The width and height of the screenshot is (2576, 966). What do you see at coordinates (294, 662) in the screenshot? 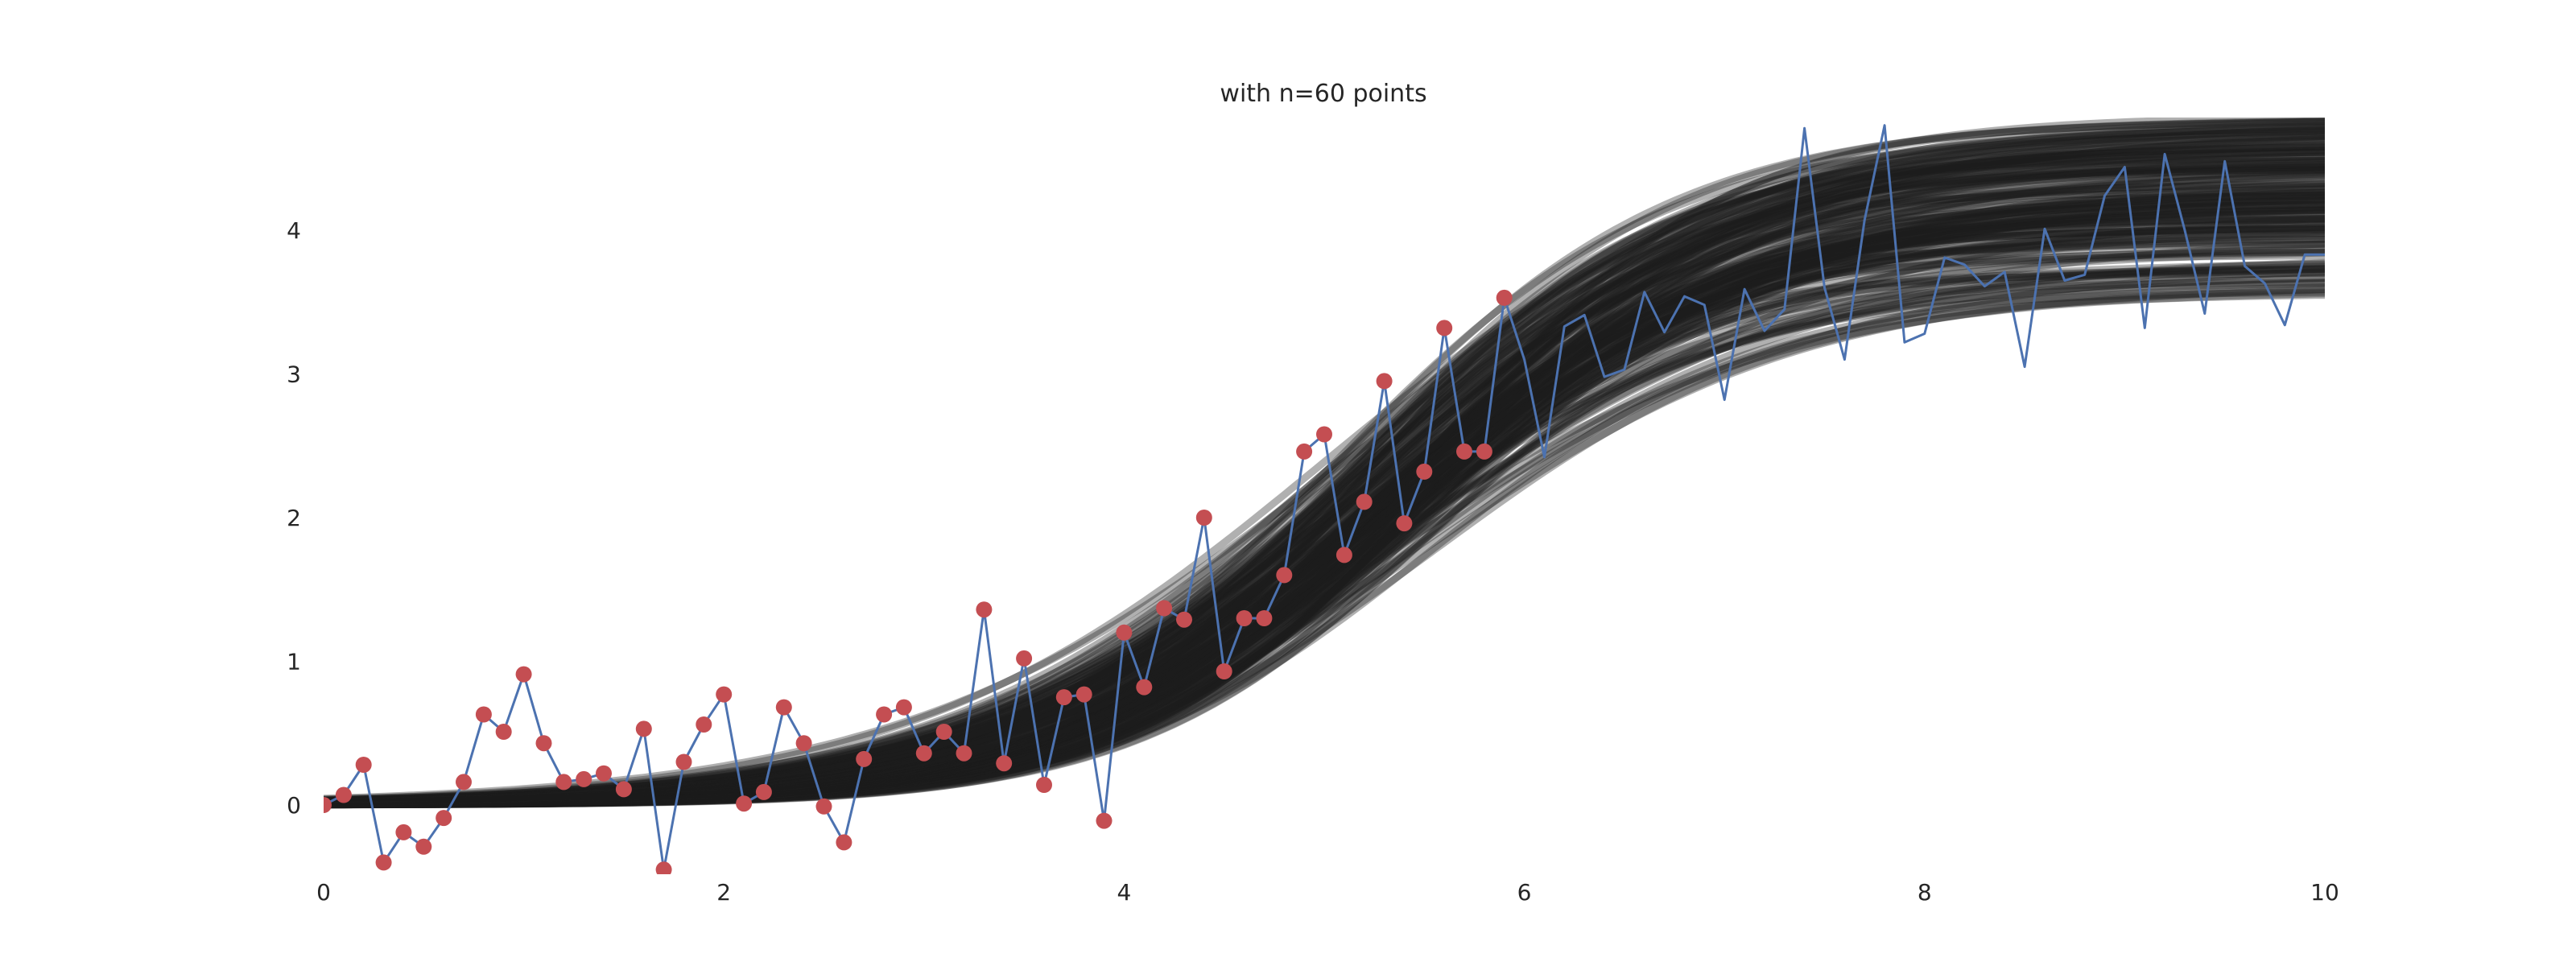
I see `y-tick-label: 1` at bounding box center [294, 662].